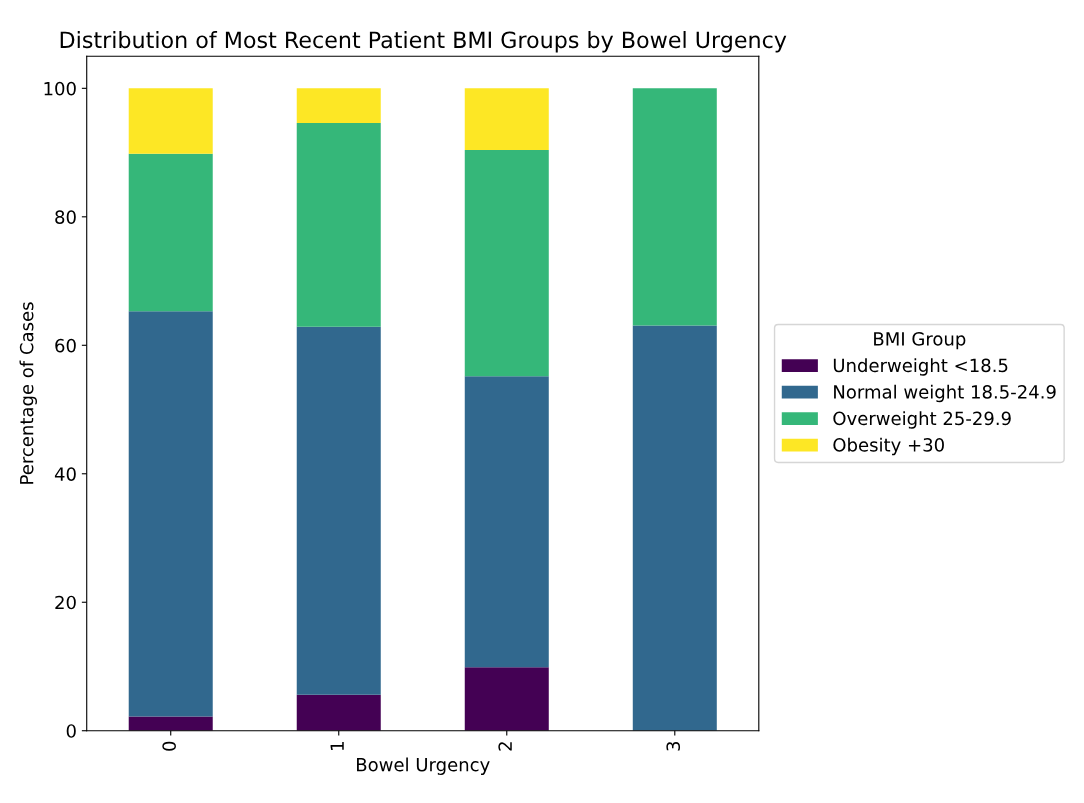 The width and height of the screenshot is (1084, 803). What do you see at coordinates (65, 602) in the screenshot?
I see `y-tick-label: 20` at bounding box center [65, 602].